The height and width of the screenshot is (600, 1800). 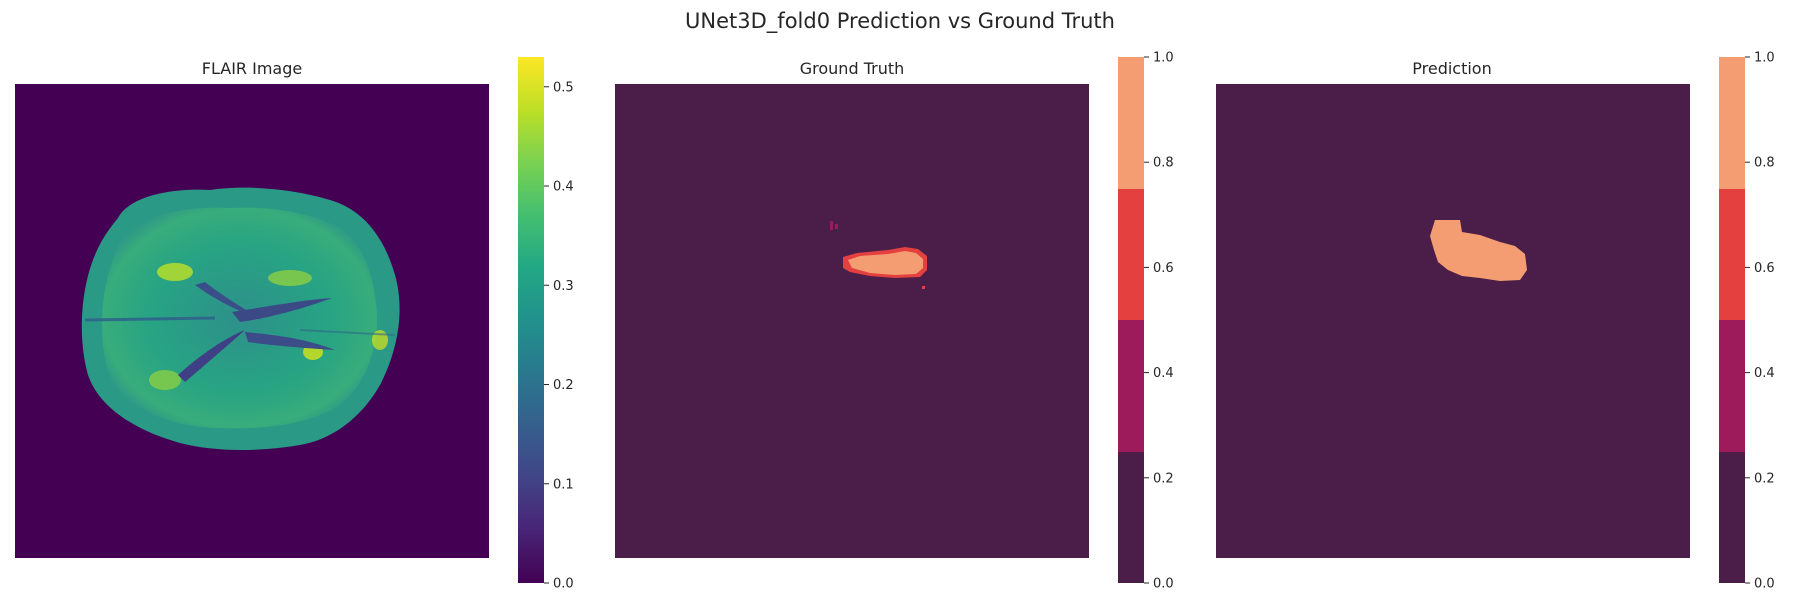 What do you see at coordinates (1478, 250) in the screenshot?
I see `prediction-tumor-region` at bounding box center [1478, 250].